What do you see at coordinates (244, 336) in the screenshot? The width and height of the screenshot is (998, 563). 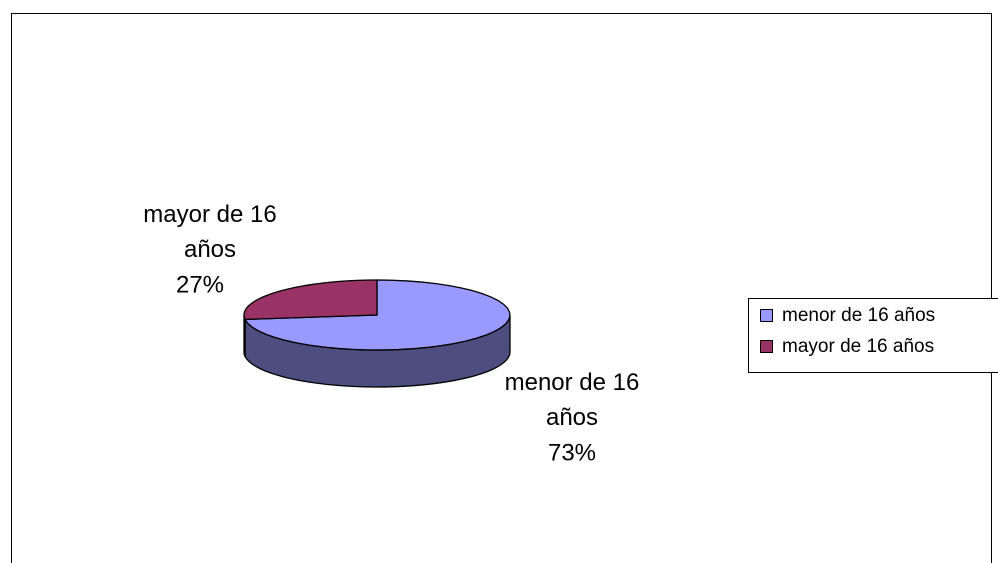 I see `pie-side` at bounding box center [244, 336].